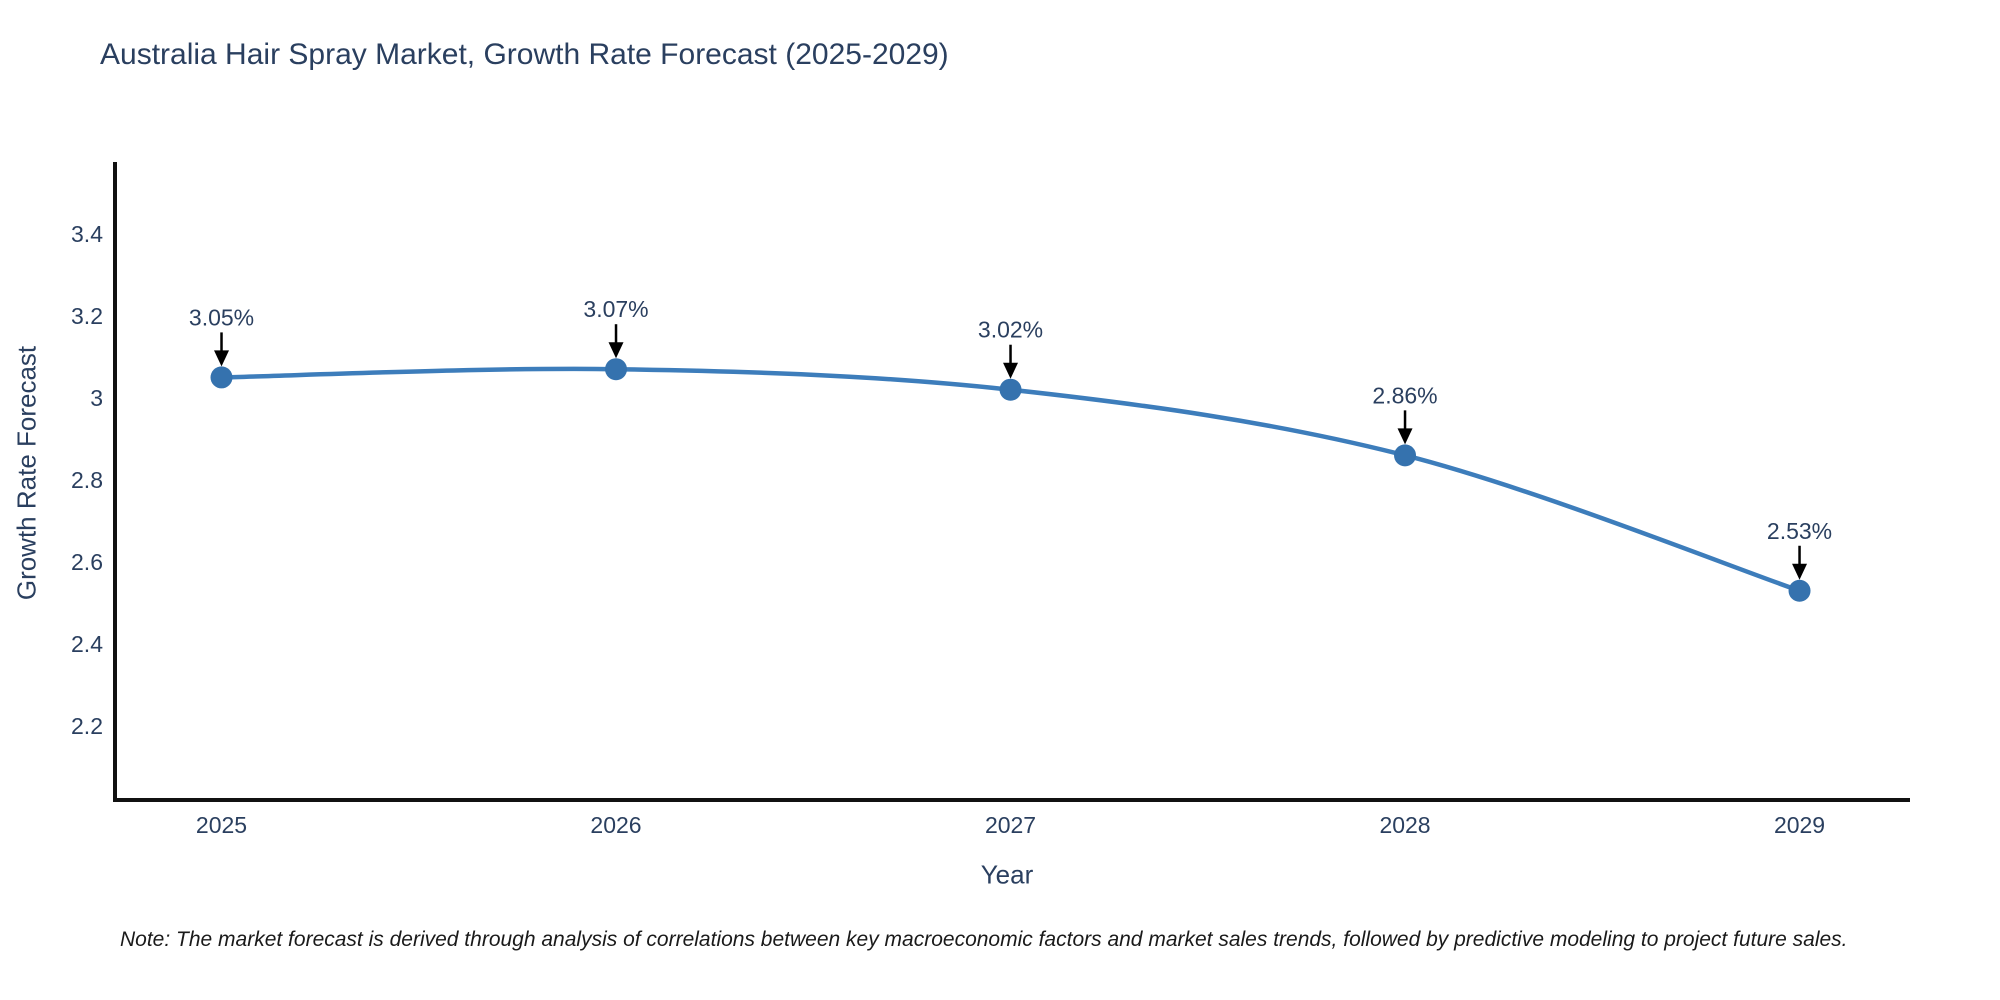 This screenshot has height=1000, width=2000. I want to click on y-tick-label: 3, so click(96, 398).